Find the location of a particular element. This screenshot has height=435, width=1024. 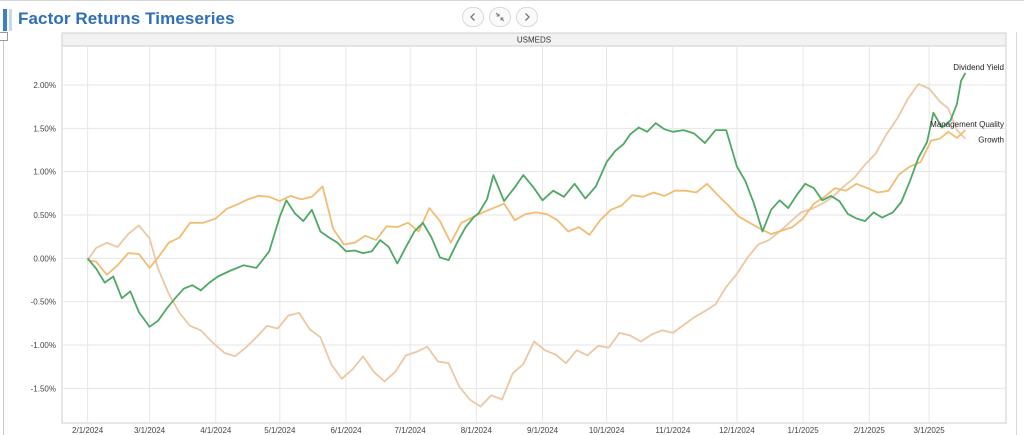

chart-title: USMEDS is located at coordinates (534, 40).